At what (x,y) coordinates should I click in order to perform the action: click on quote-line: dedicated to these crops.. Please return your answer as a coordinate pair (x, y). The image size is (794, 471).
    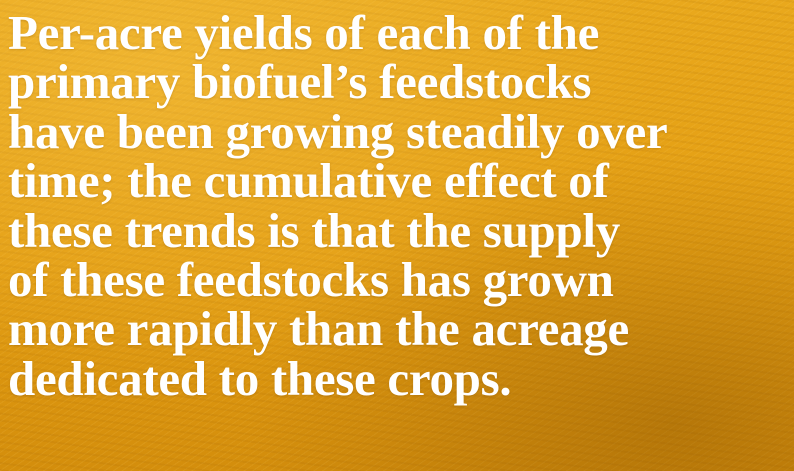
    Looking at the image, I should click on (260, 378).